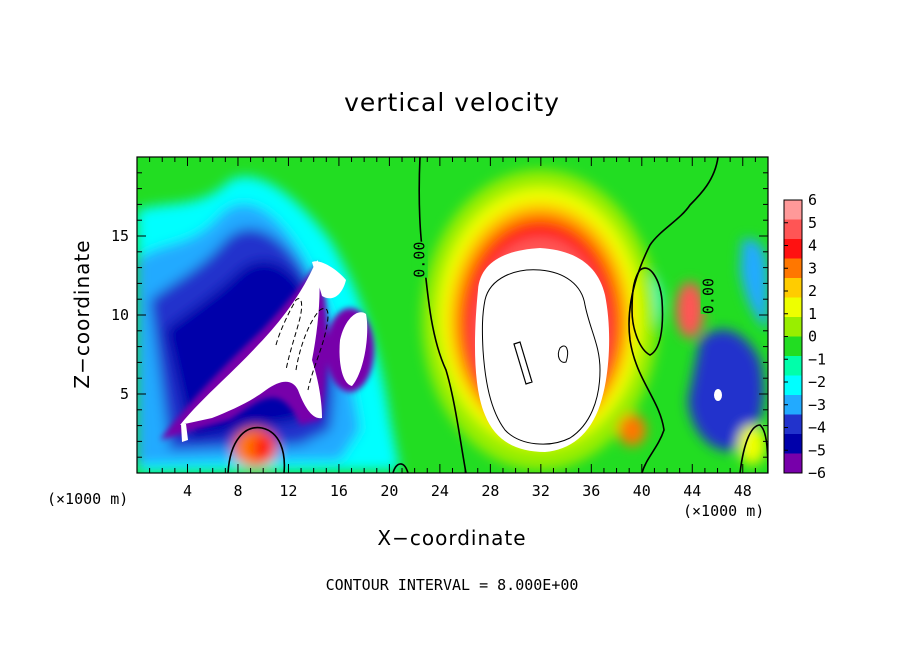  Describe the element at coordinates (541, 491) in the screenshot. I see `x-tick-label: 32` at that location.